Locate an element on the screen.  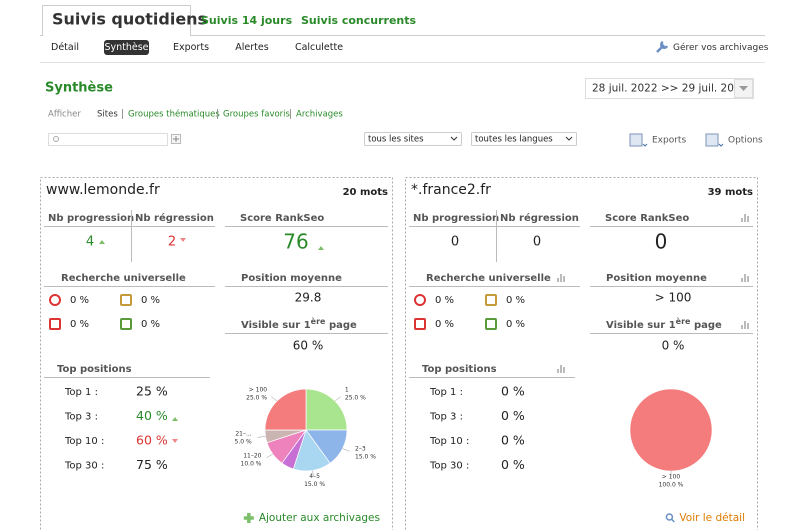
pie-label: 2–3 is located at coordinates (360, 449).